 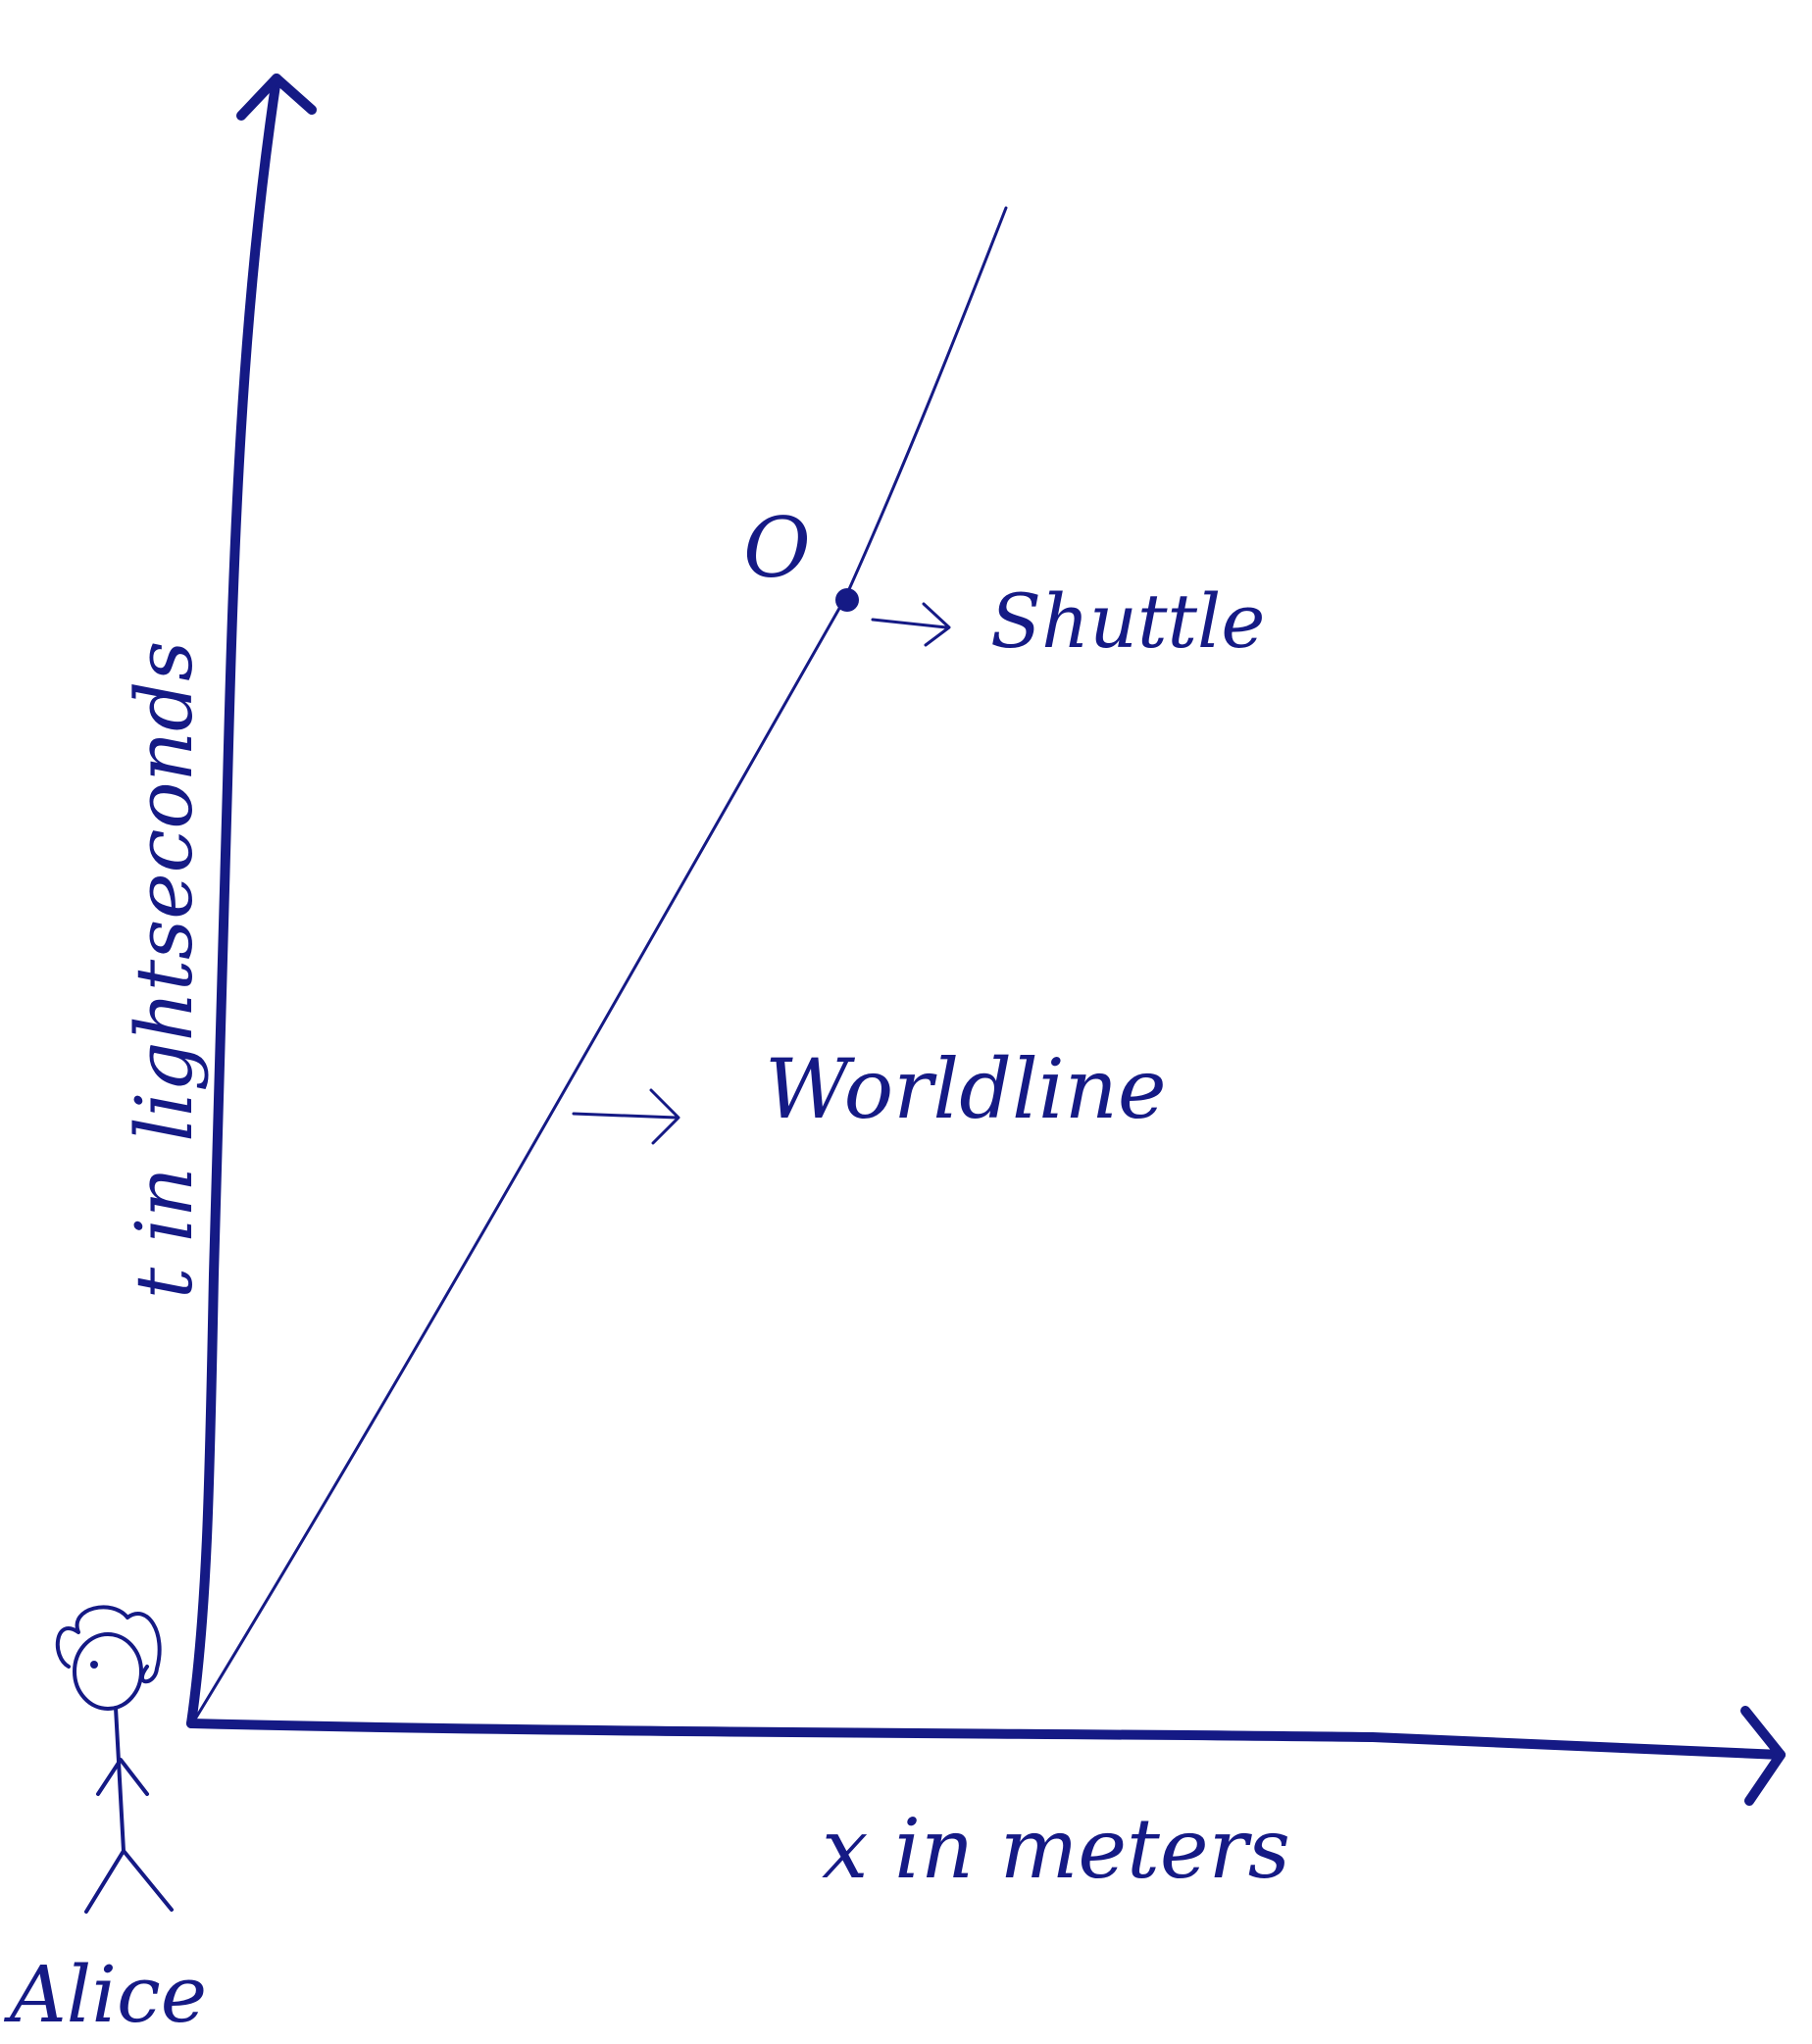 I want to click on worldline-pointer-arrow, so click(x=626, y=1117).